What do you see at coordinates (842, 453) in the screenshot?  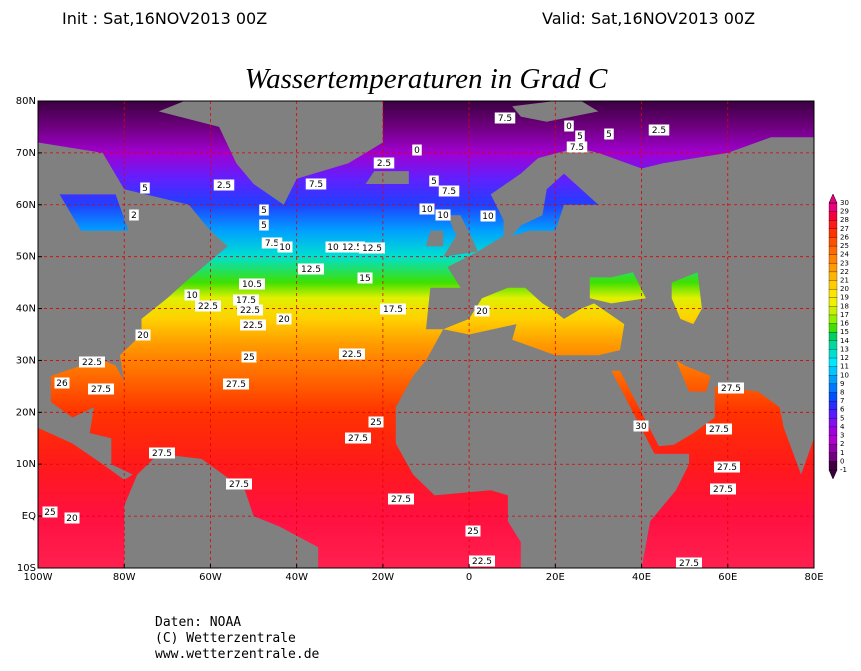 I see `colorbar-label: 1` at bounding box center [842, 453].